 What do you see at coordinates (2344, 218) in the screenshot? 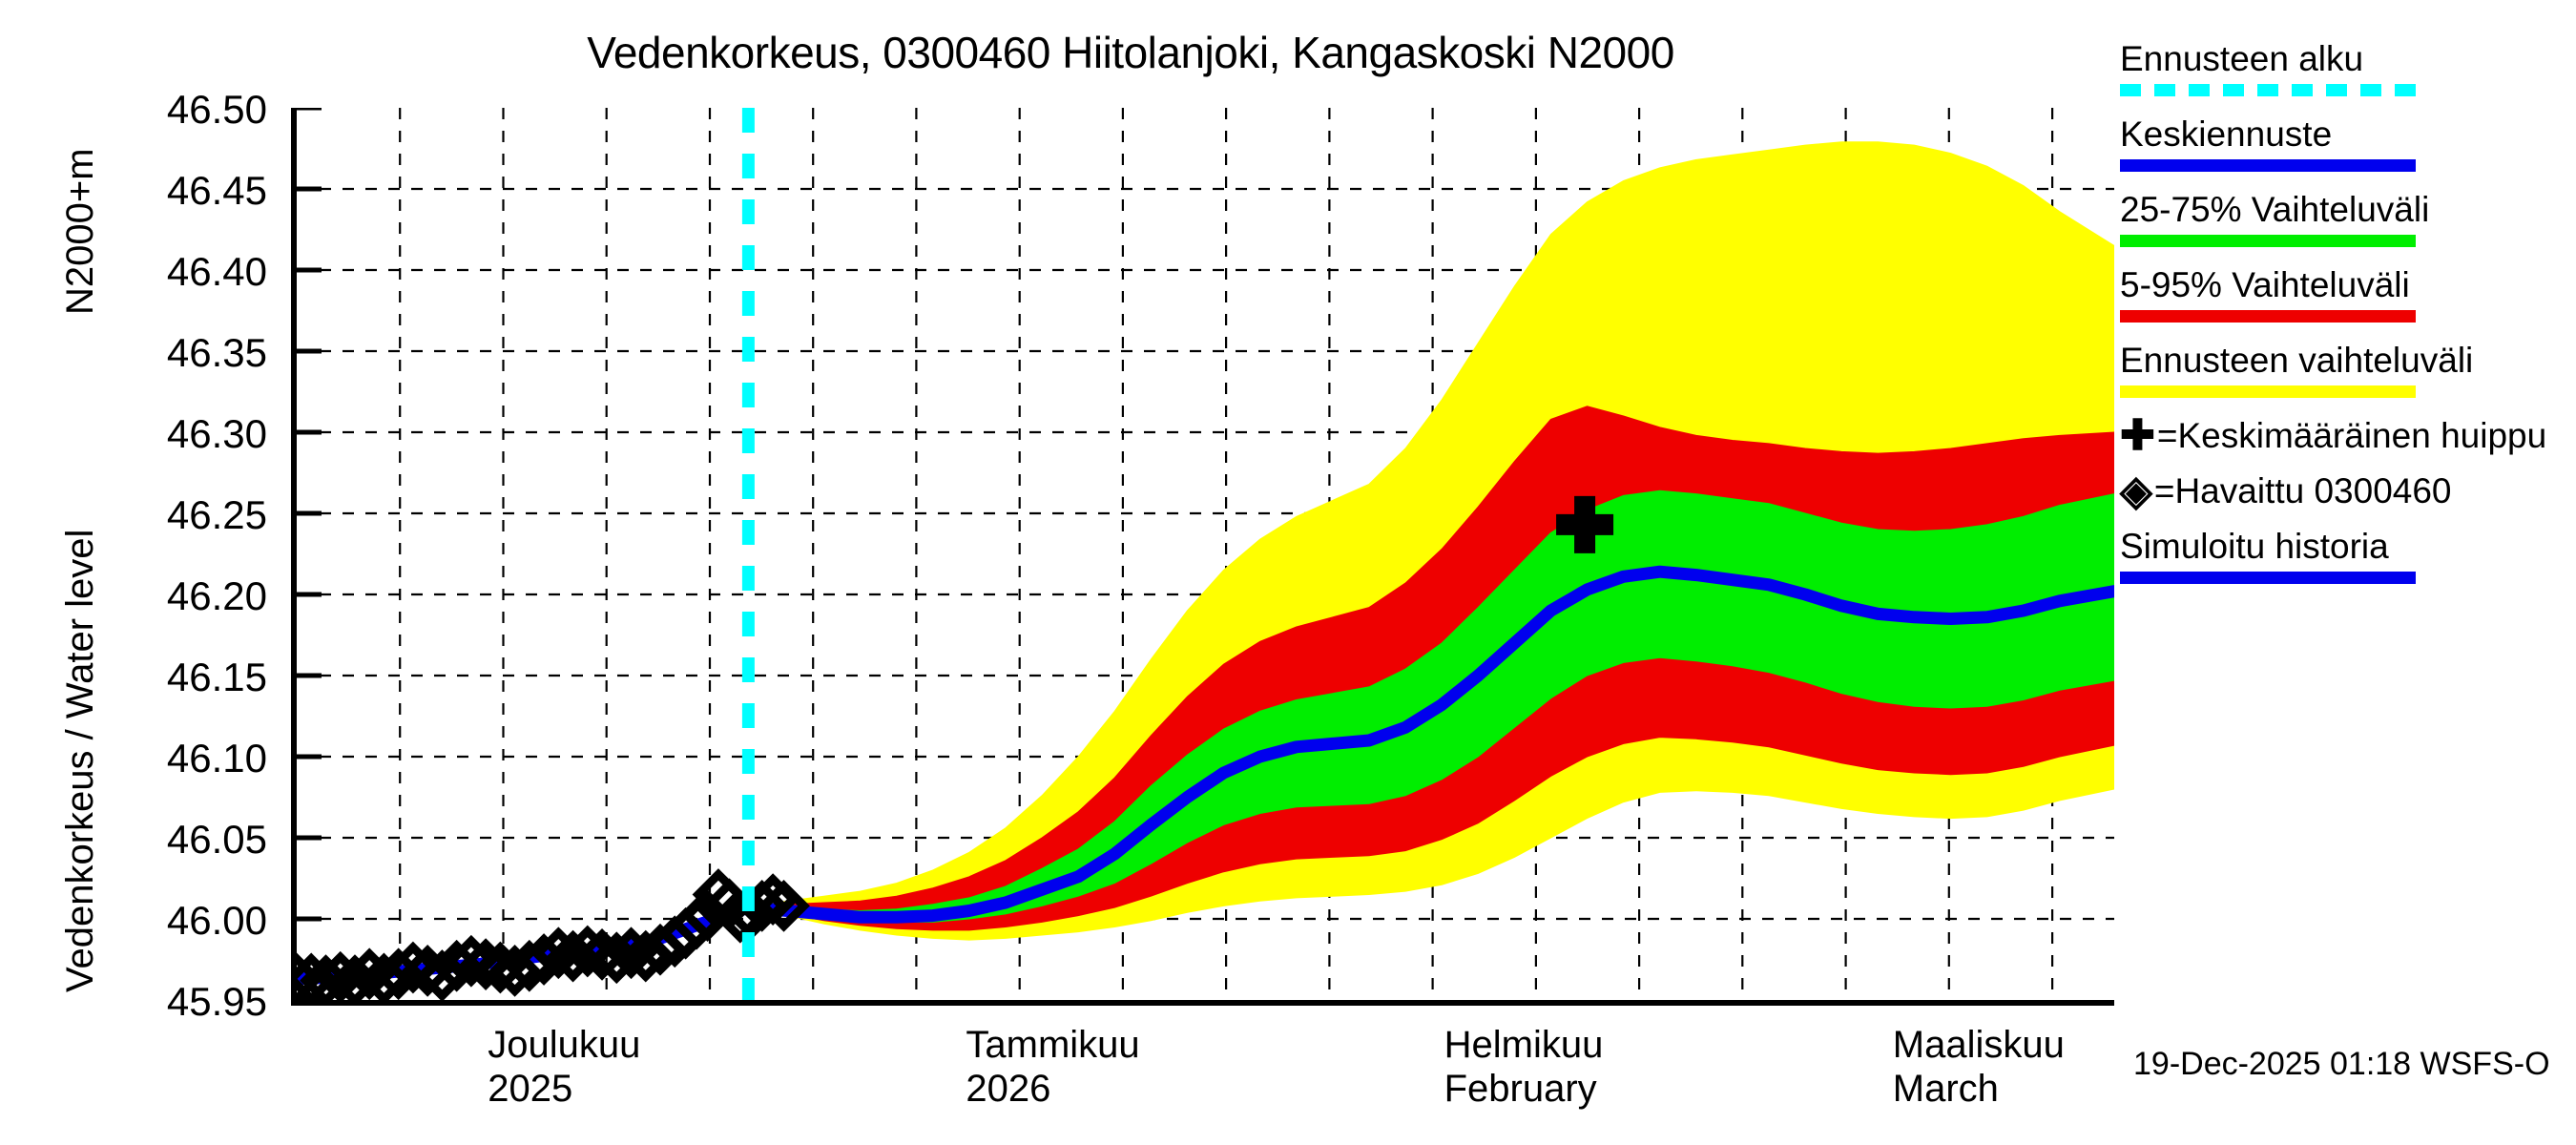
I see `legend-band-25-75: 25-75% Vaihteluväli` at bounding box center [2344, 218].